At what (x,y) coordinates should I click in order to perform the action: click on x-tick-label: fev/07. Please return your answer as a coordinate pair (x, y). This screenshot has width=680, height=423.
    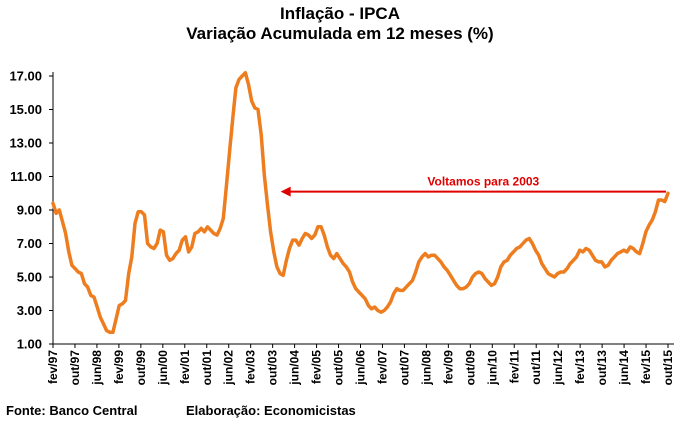
    Looking at the image, I should click on (382, 367).